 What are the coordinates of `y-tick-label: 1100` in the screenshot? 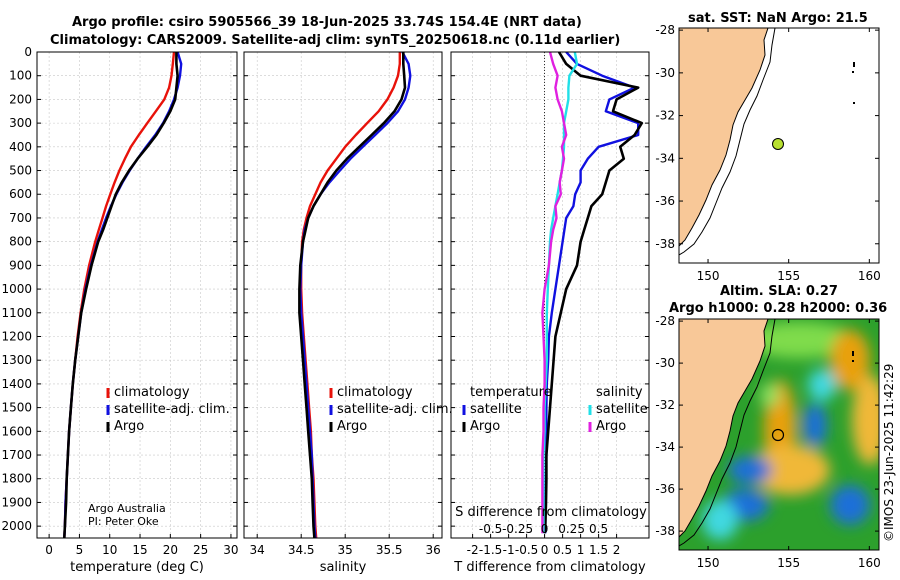 It's located at (16, 313).